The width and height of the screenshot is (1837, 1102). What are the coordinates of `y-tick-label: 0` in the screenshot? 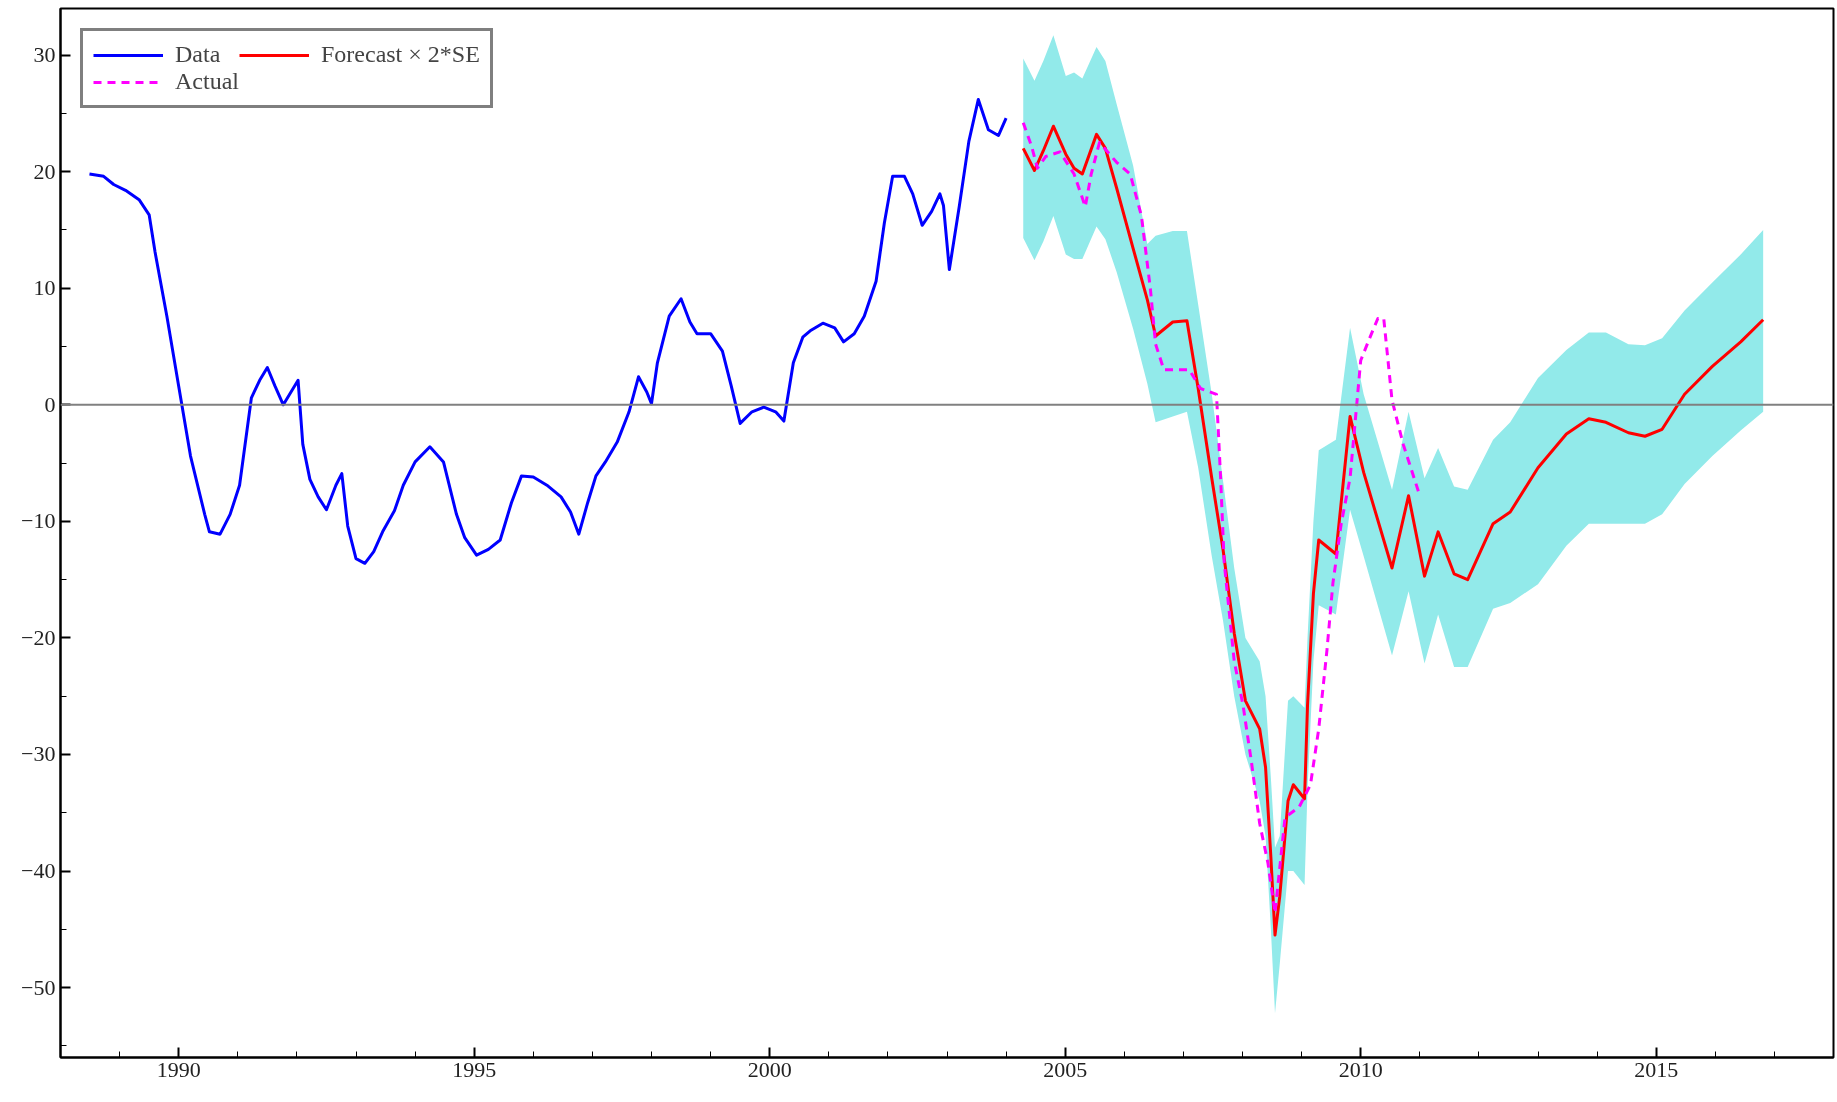 It's located at (50, 404).